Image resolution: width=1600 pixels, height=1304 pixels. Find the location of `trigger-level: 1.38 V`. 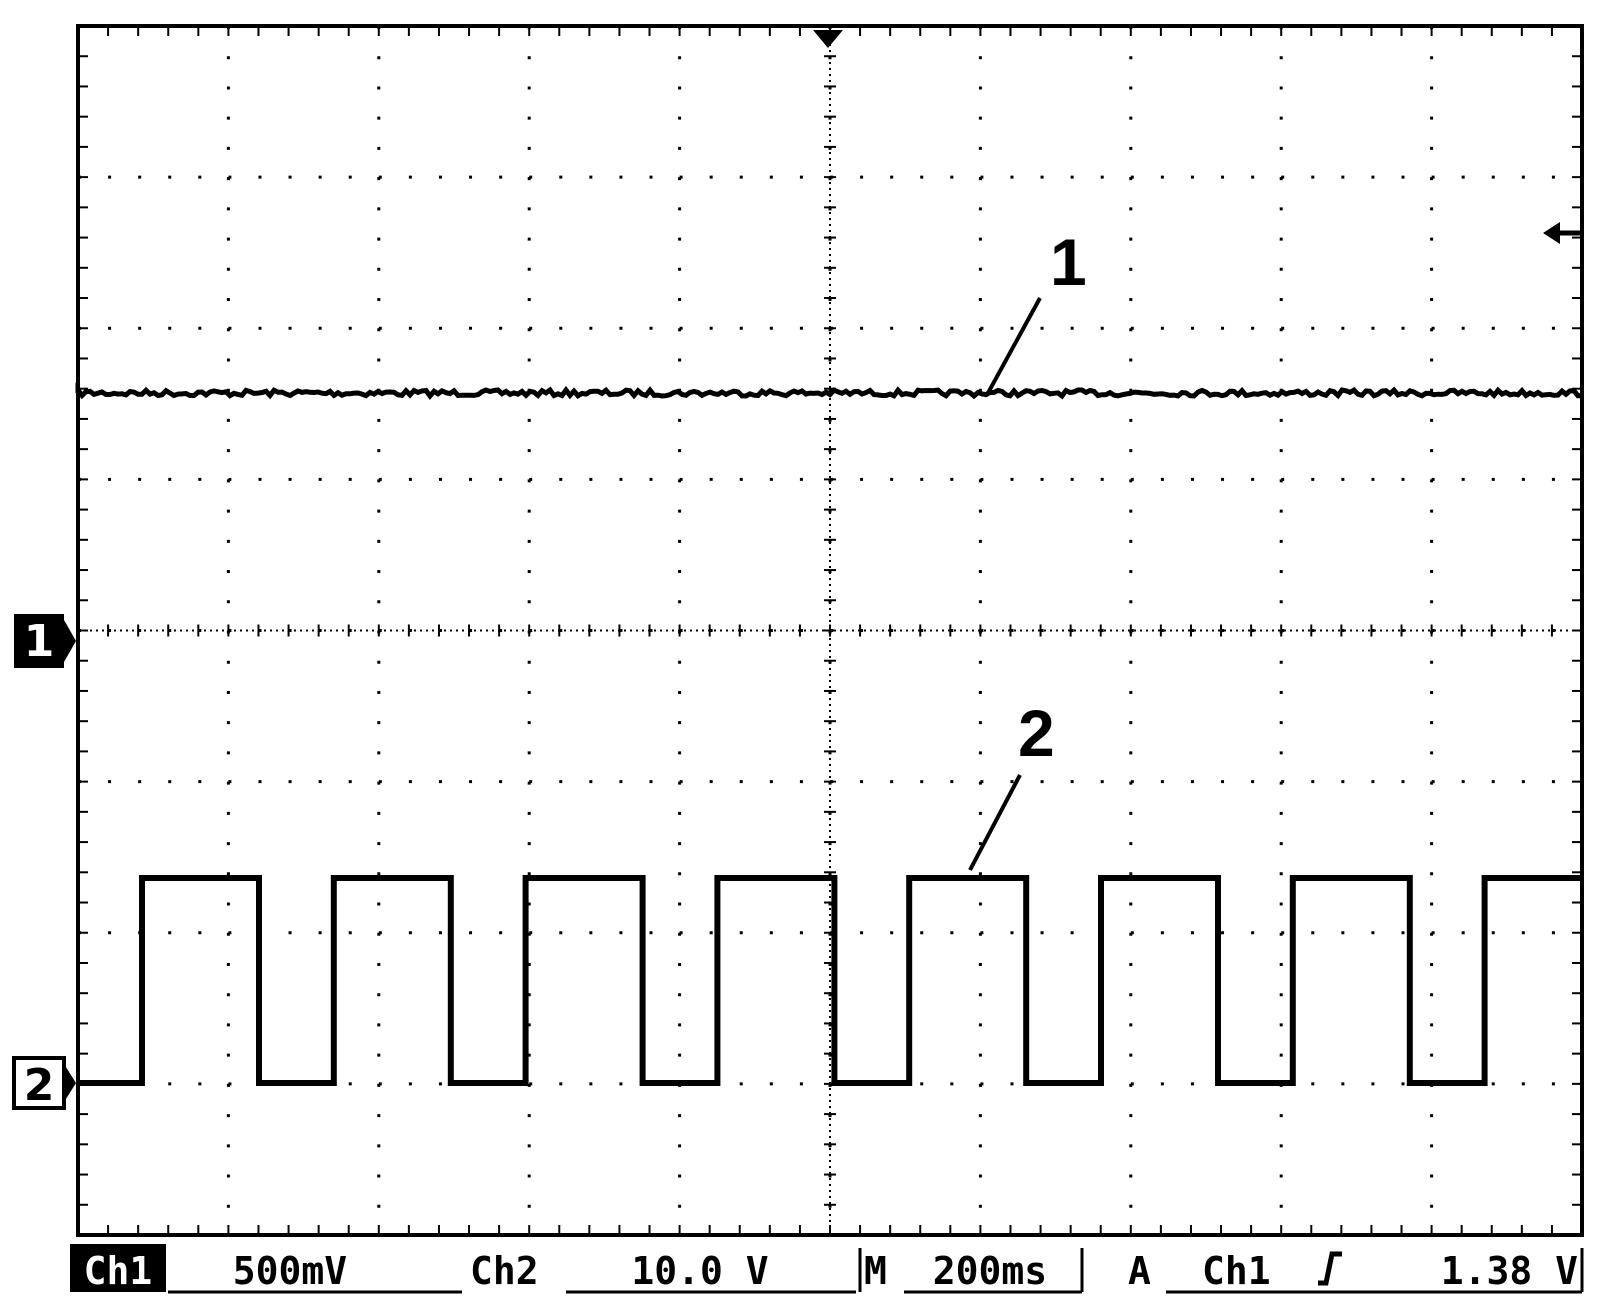

trigger-level: 1.38 V is located at coordinates (1509, 1271).